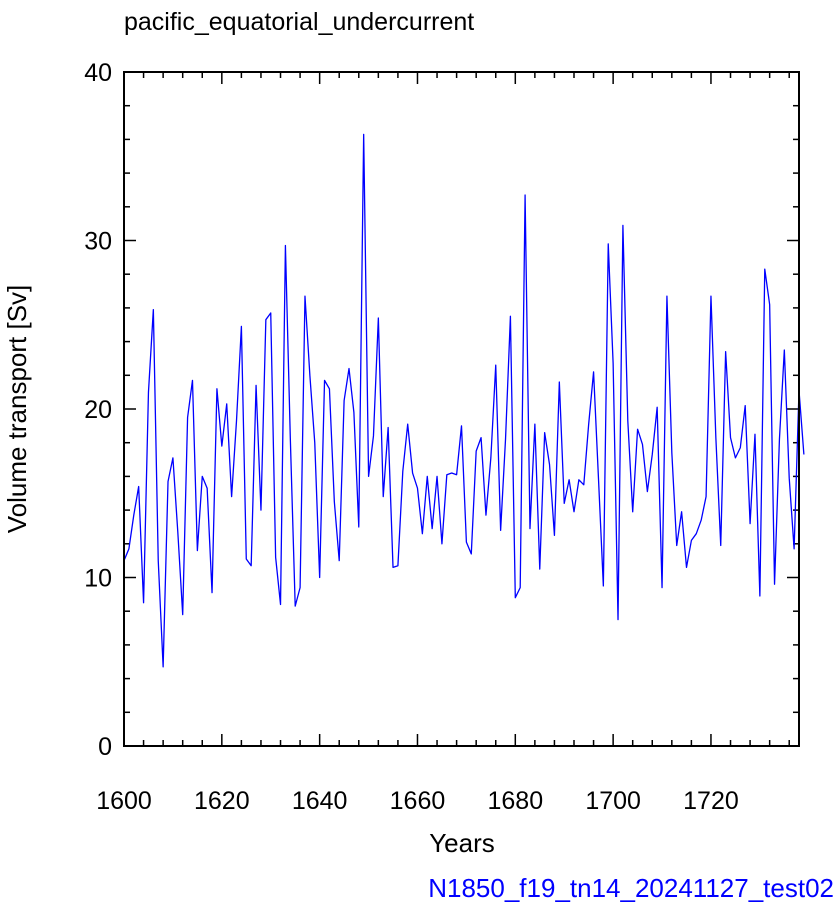 The image size is (839, 912). Describe the element at coordinates (124, 801) in the screenshot. I see `x-tick-label: 1600` at that location.